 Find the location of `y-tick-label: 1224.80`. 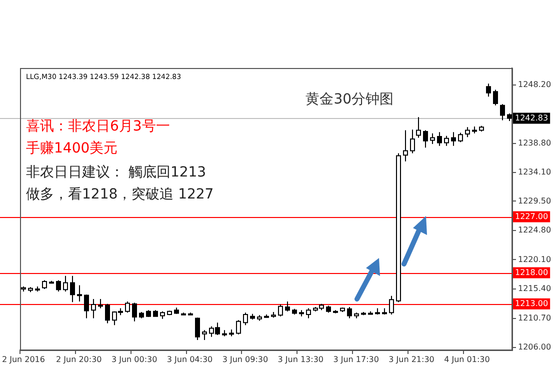

y-tick-label: 1224.80 is located at coordinates (535, 230).